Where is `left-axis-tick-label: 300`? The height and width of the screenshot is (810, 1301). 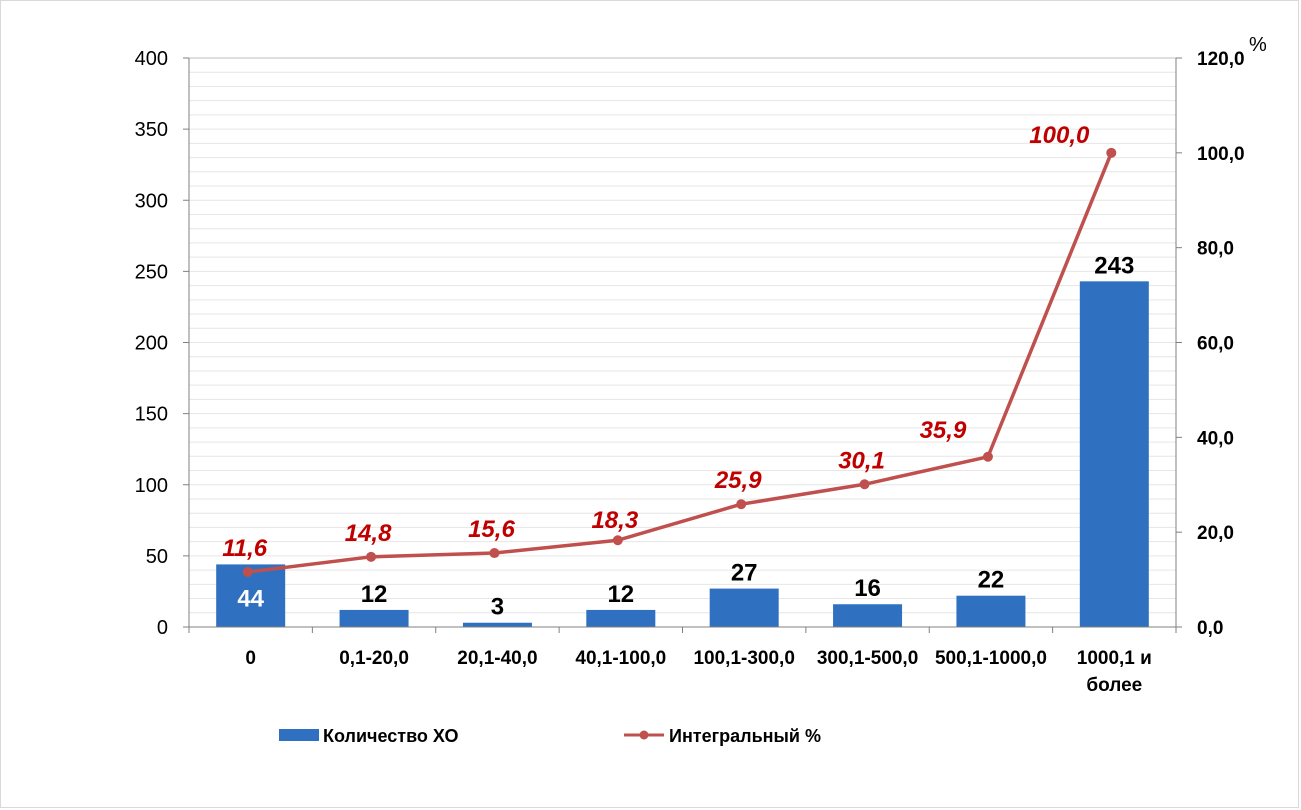 left-axis-tick-label: 300 is located at coordinates (151, 201).